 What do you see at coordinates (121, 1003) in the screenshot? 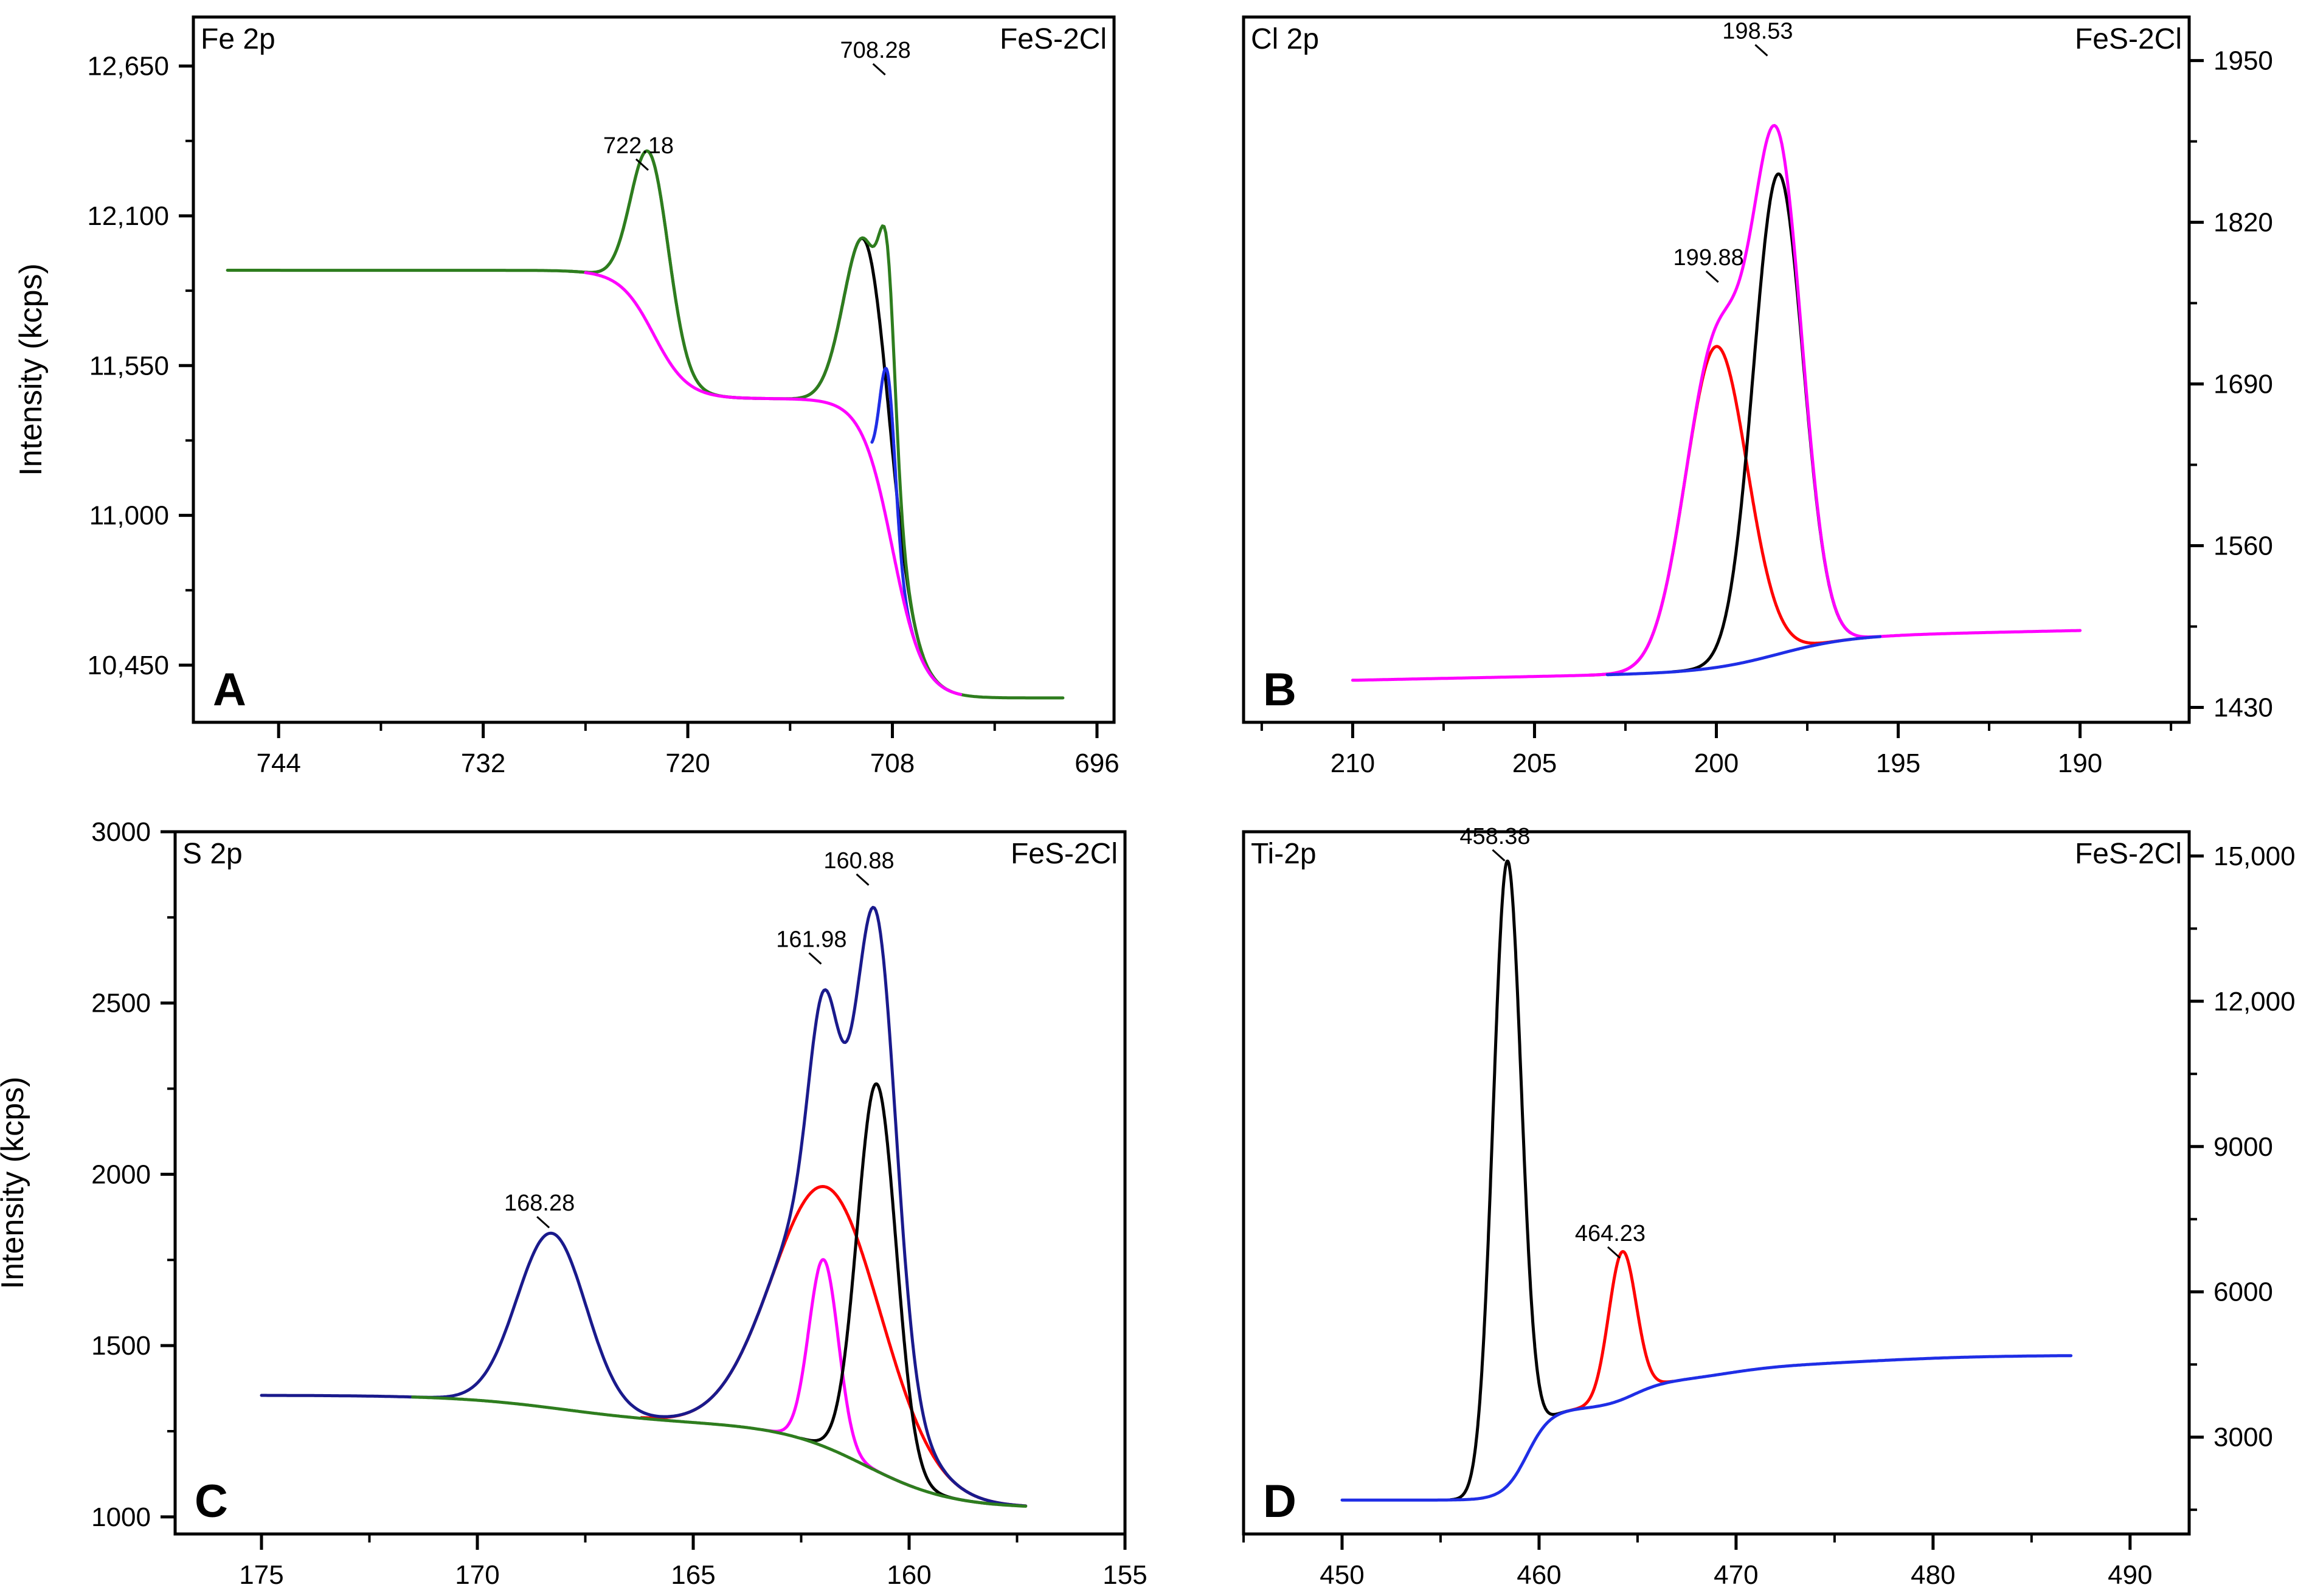
I see `y-tick-label: 2500` at bounding box center [121, 1003].